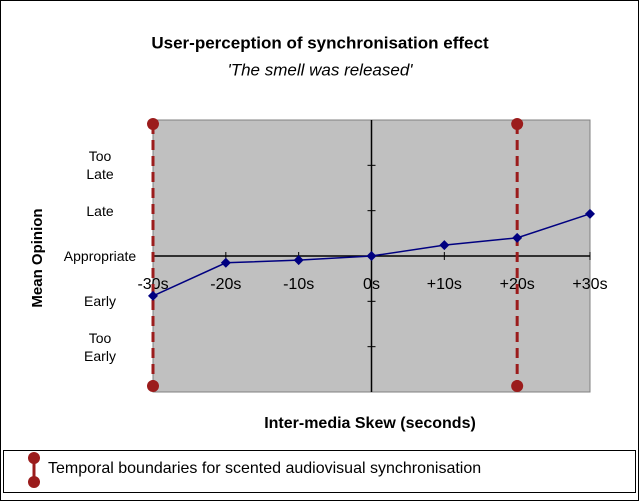 This screenshot has width=640, height=502. Describe the element at coordinates (444, 284) in the screenshot. I see `x-tick-label: +10s` at that location.